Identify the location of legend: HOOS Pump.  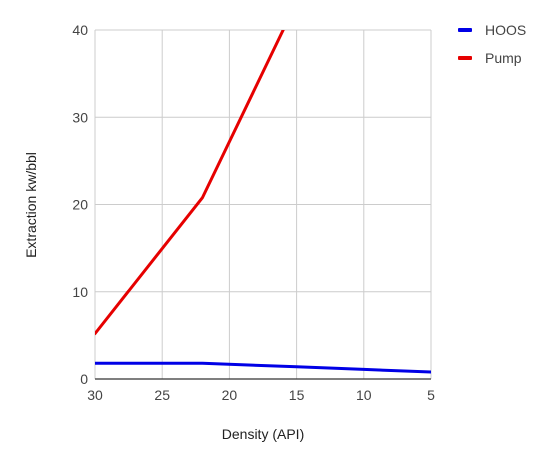
(492, 44).